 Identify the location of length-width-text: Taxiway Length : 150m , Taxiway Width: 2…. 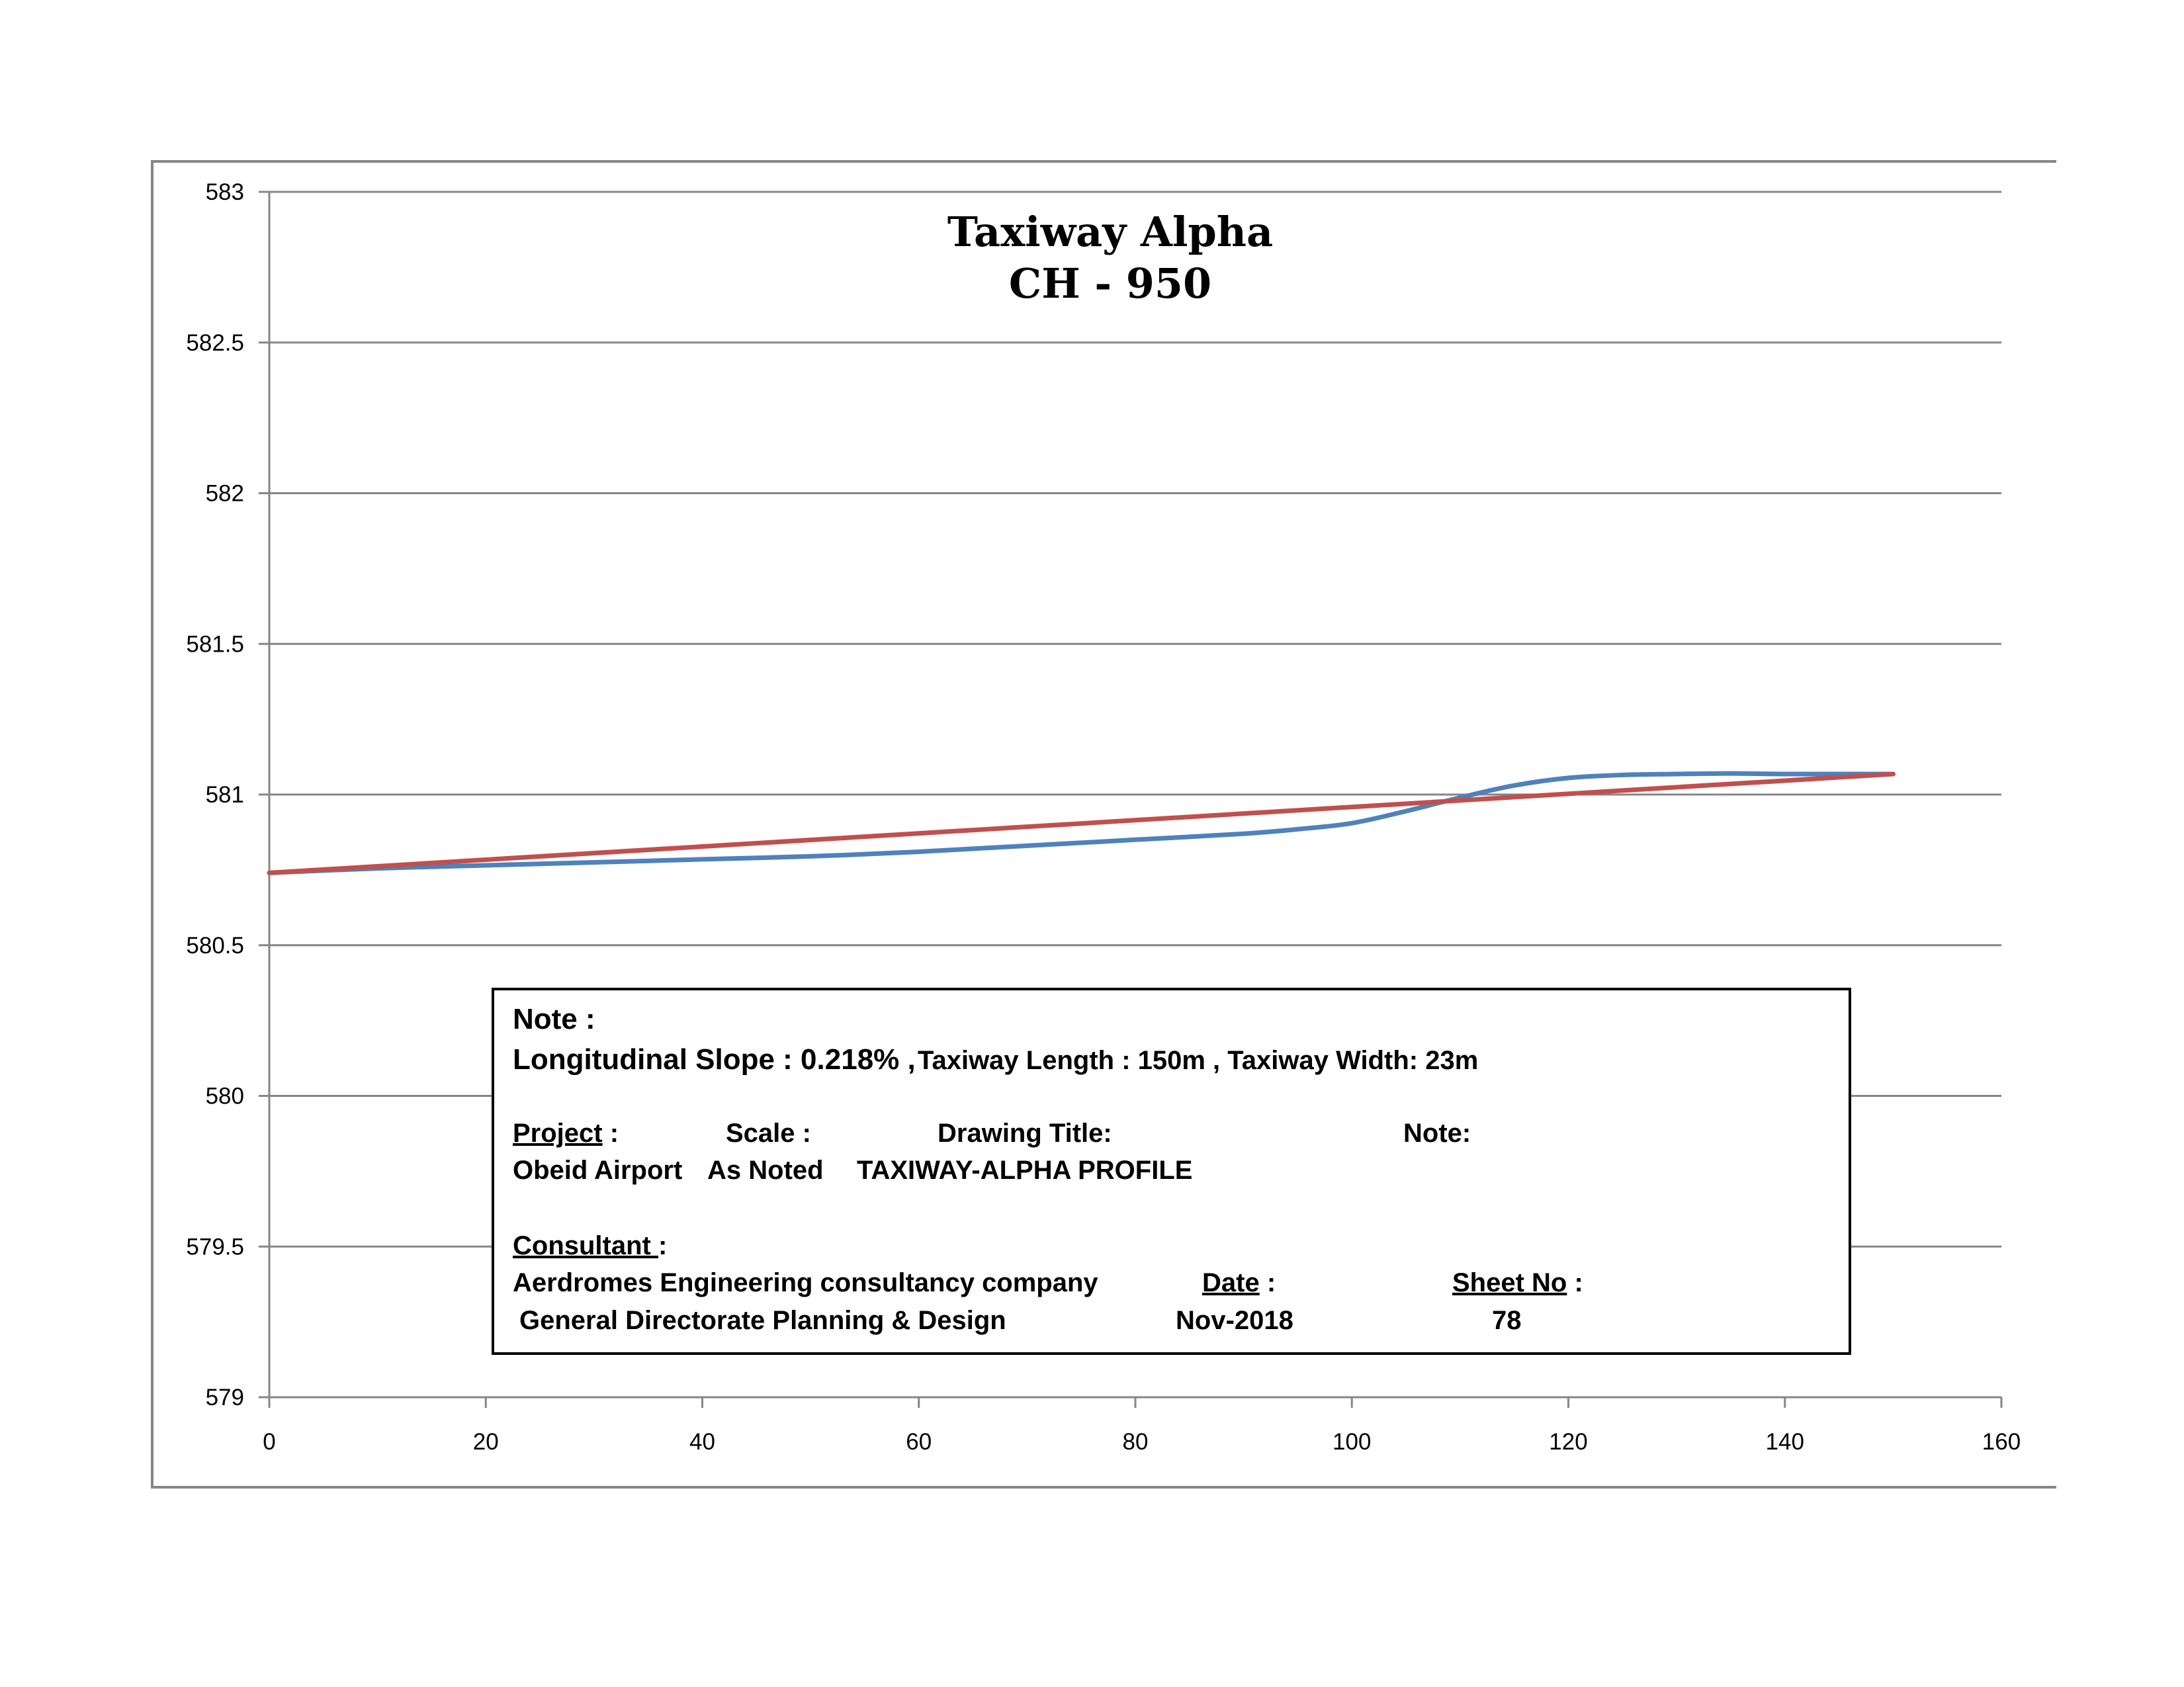
(1198, 1060).